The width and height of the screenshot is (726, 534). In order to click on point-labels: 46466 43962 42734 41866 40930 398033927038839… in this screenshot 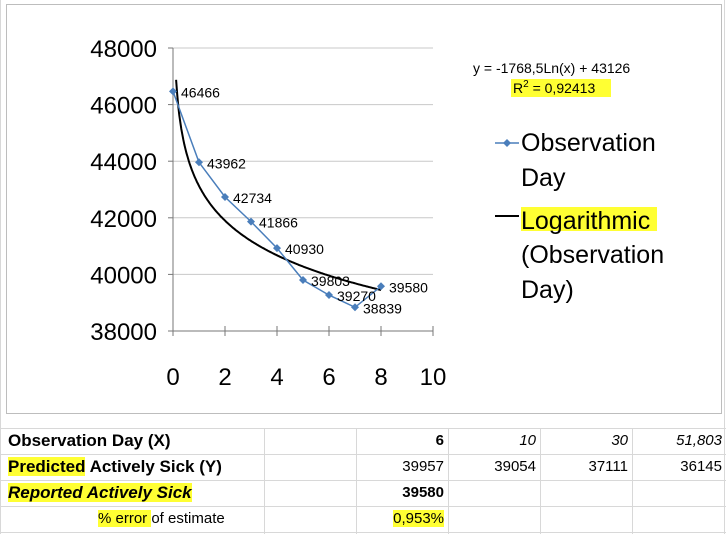, I will do `click(304, 200)`.